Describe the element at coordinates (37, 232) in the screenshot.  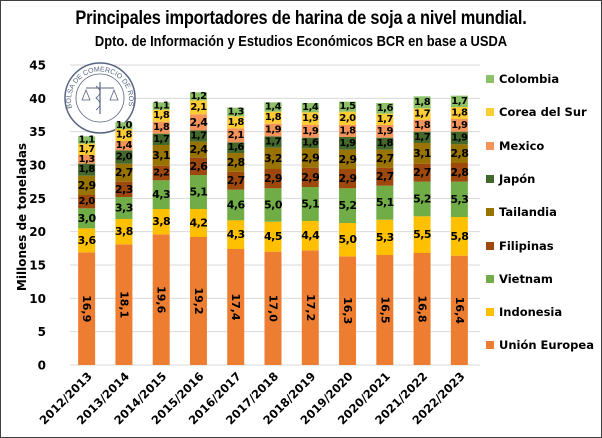
I see `y-tick-label: 20` at that location.